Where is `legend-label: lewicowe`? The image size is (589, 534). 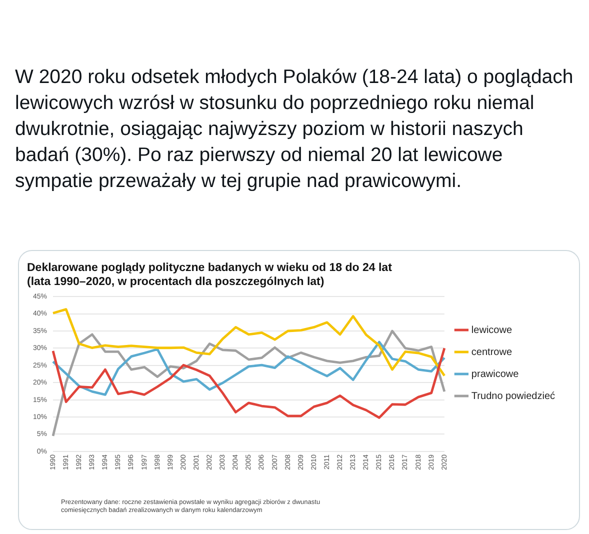 legend-label: lewicowe is located at coordinates (491, 330).